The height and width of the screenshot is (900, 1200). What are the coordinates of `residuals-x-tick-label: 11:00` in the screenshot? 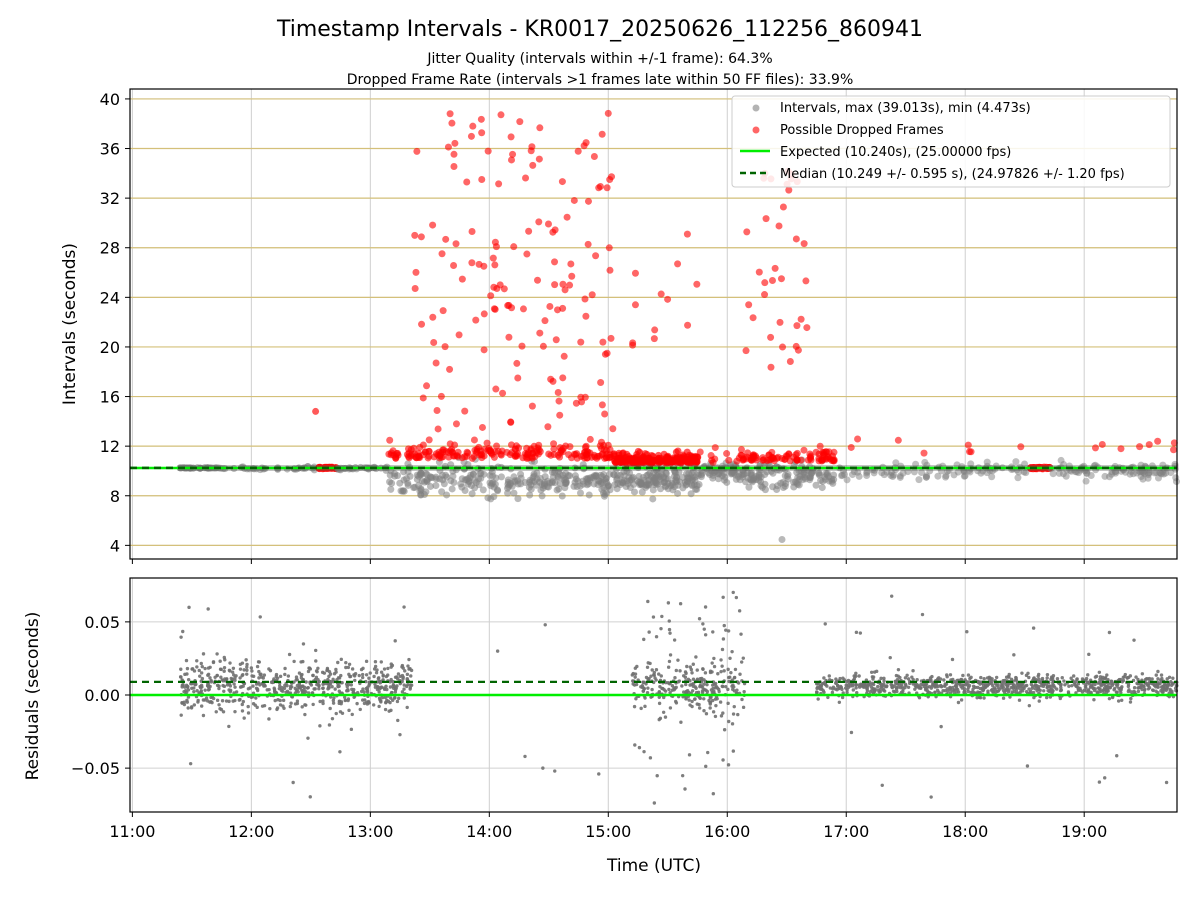 It's located at (132, 831).